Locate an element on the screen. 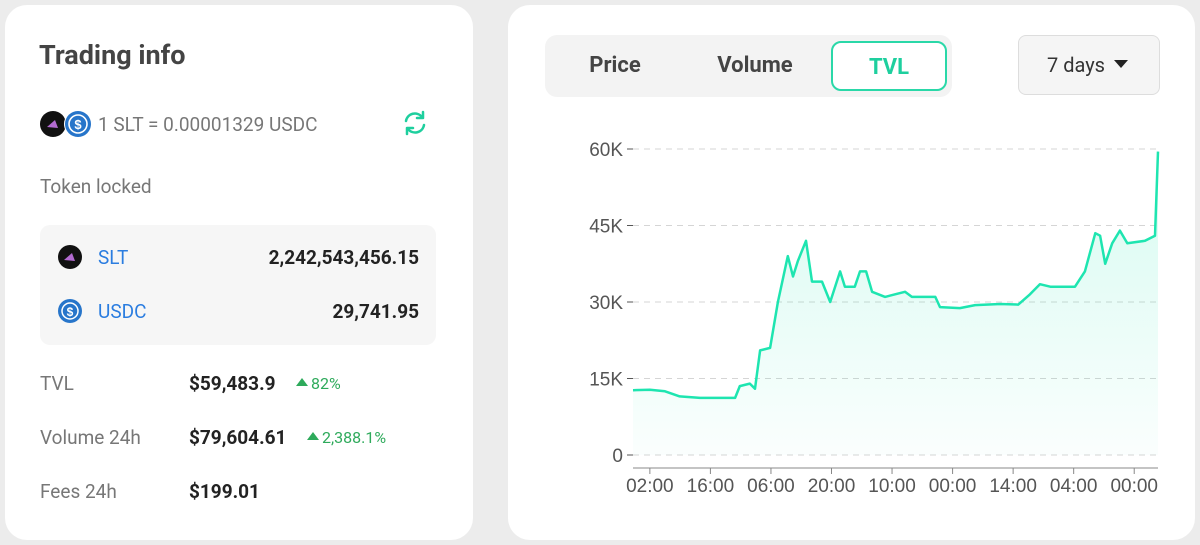 This screenshot has height=545, width=1200. pair-icons: $ is located at coordinates (66, 124).